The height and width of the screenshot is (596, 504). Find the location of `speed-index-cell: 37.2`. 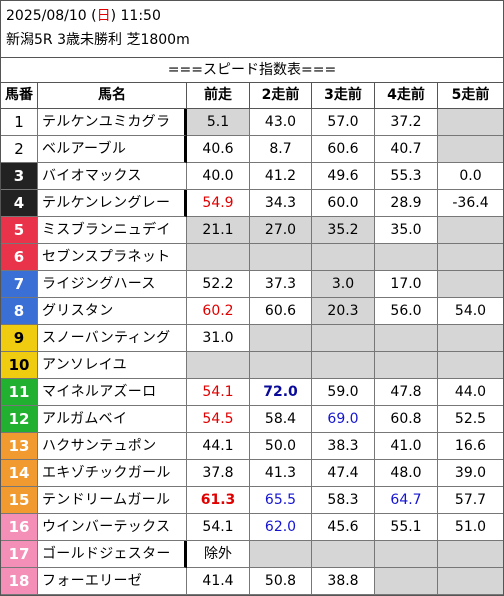

speed-index-cell: 37.2 is located at coordinates (406, 122).